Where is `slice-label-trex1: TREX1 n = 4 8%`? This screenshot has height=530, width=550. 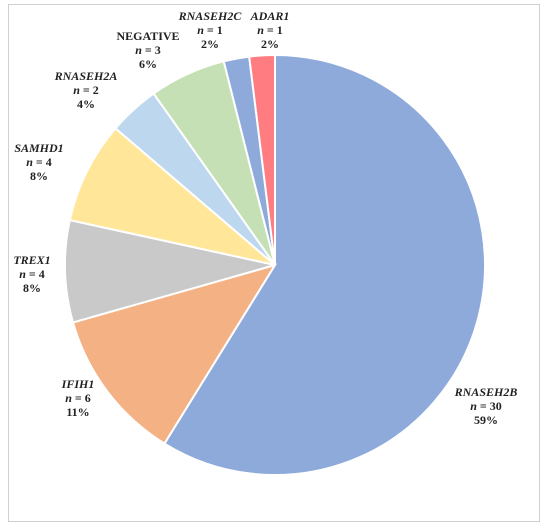
slice-label-trex1: TREX1 n = 4 8% is located at coordinates (31, 274).